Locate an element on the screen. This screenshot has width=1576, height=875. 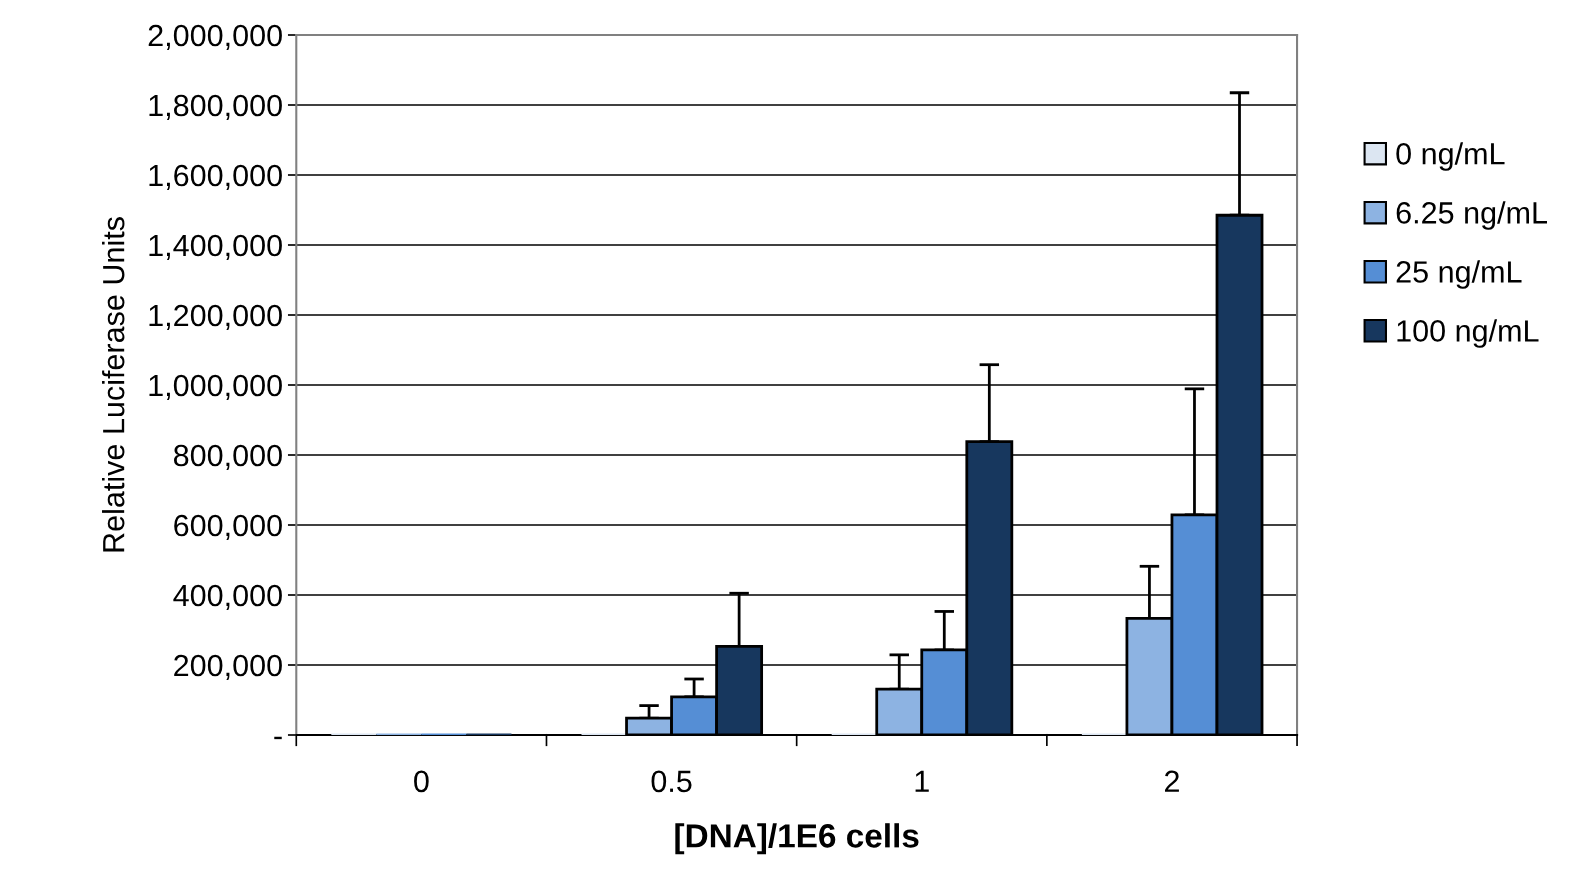
y-tick-label: 1,400,000 is located at coordinates (215, 247).